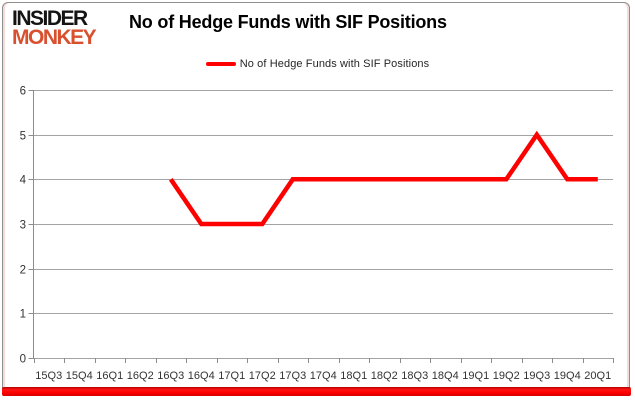 The height and width of the screenshot is (405, 635). I want to click on svg-text: 1, so click(23, 315).